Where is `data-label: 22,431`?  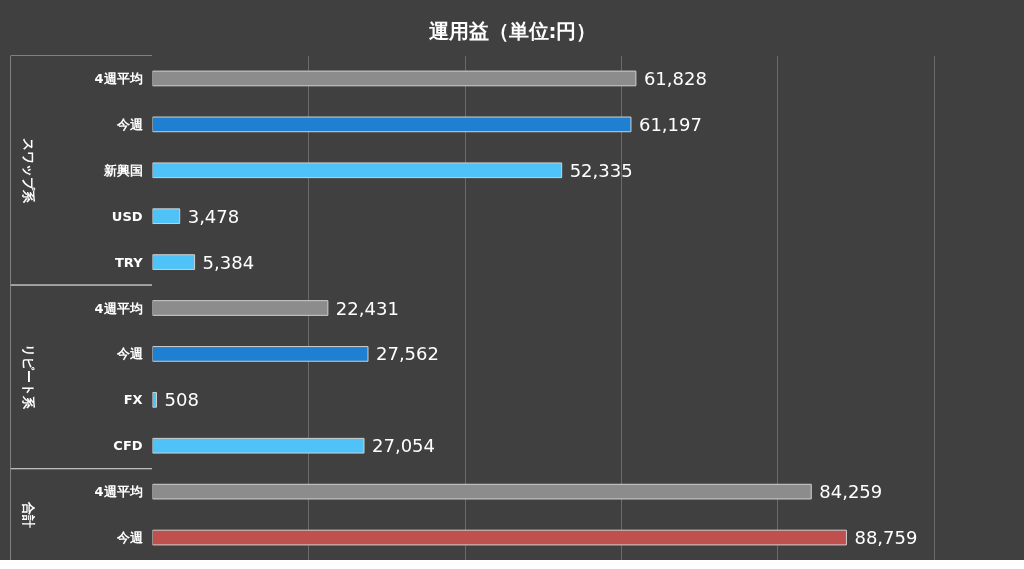
data-label: 22,431 is located at coordinates (367, 308).